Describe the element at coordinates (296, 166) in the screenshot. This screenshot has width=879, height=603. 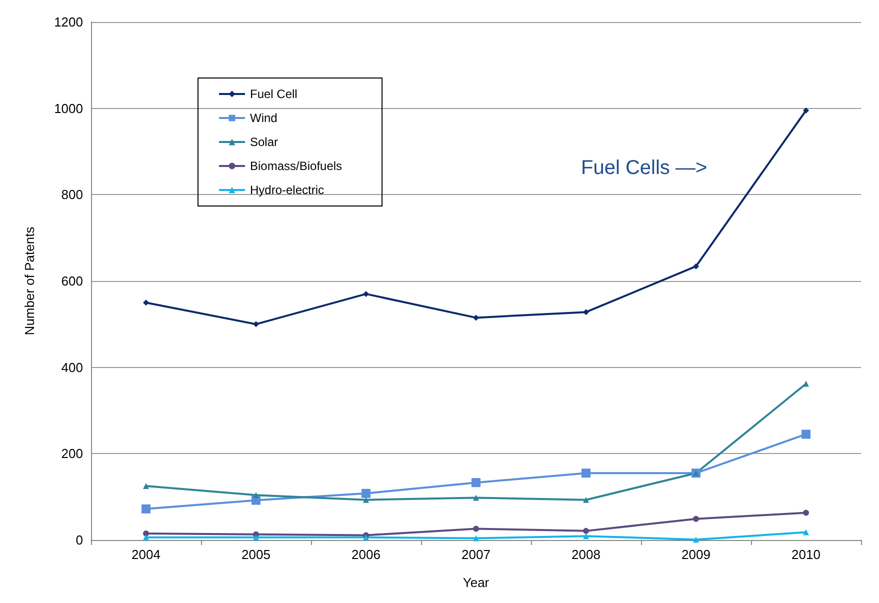
I see `legend-label: Biomass/Biofuels` at that location.